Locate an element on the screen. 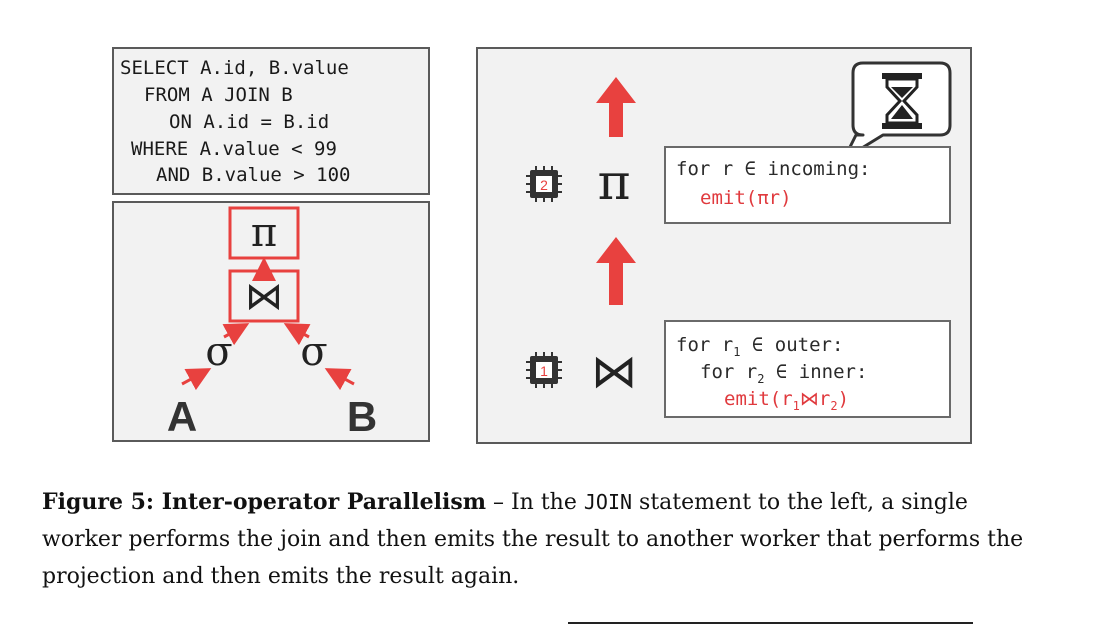  table-a-label: A is located at coordinates (182, 416).